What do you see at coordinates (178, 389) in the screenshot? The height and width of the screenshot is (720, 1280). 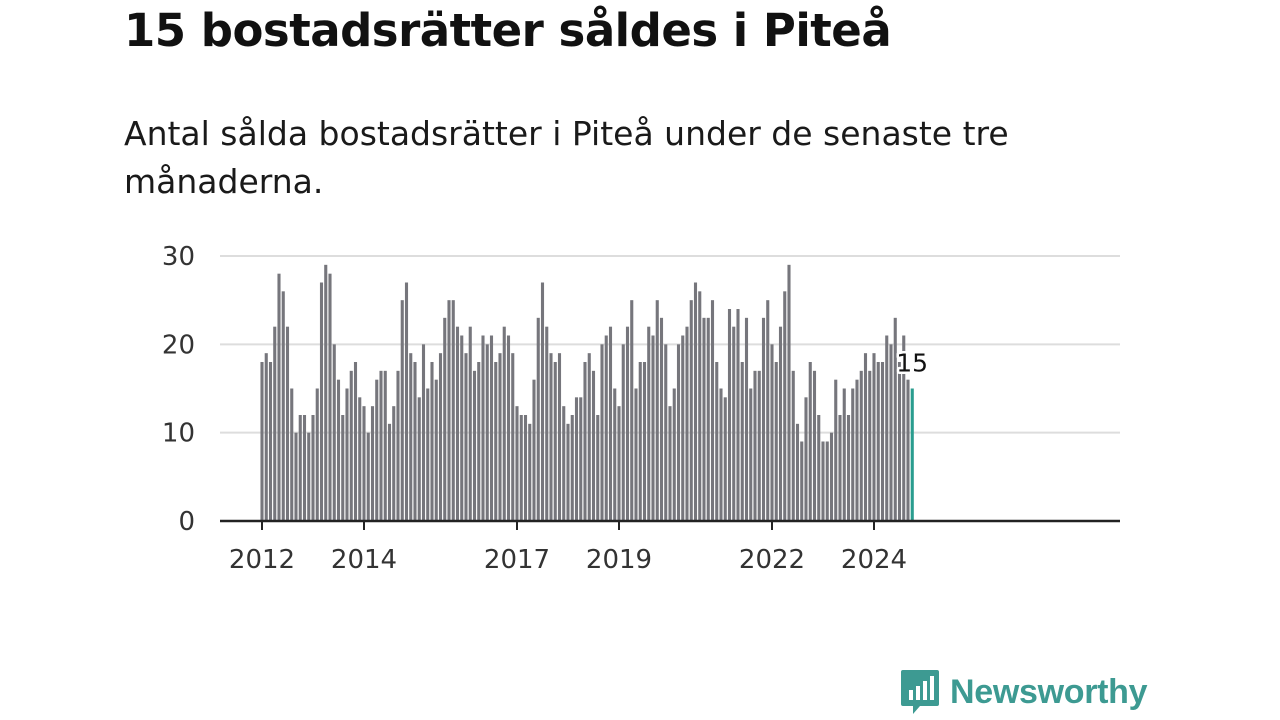 I see `y-axis-ticks: 0 10 20 30` at bounding box center [178, 389].